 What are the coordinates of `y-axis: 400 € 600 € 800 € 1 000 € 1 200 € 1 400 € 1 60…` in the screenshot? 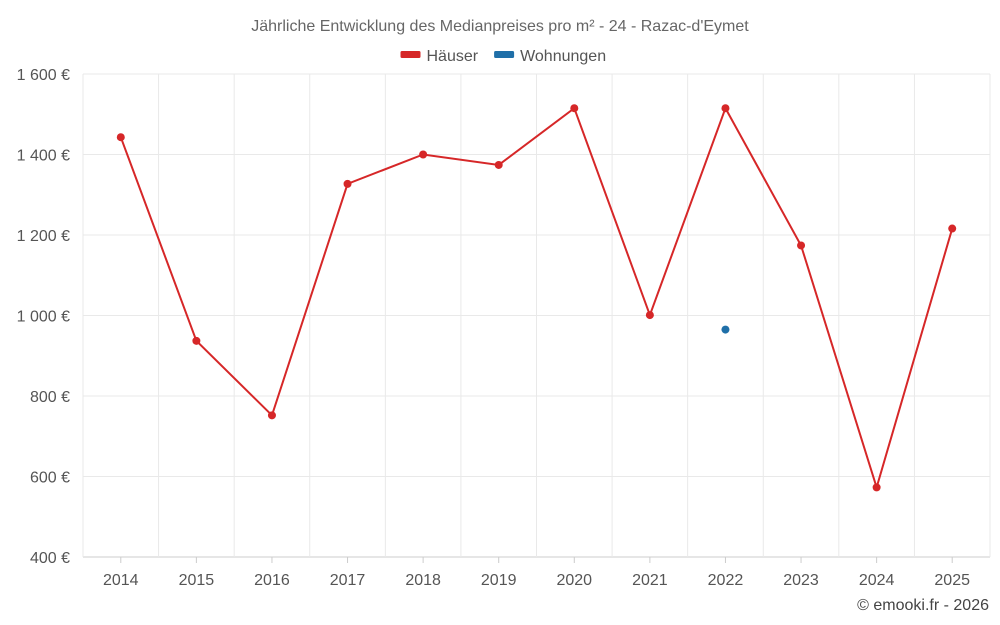 It's located at (43, 317).